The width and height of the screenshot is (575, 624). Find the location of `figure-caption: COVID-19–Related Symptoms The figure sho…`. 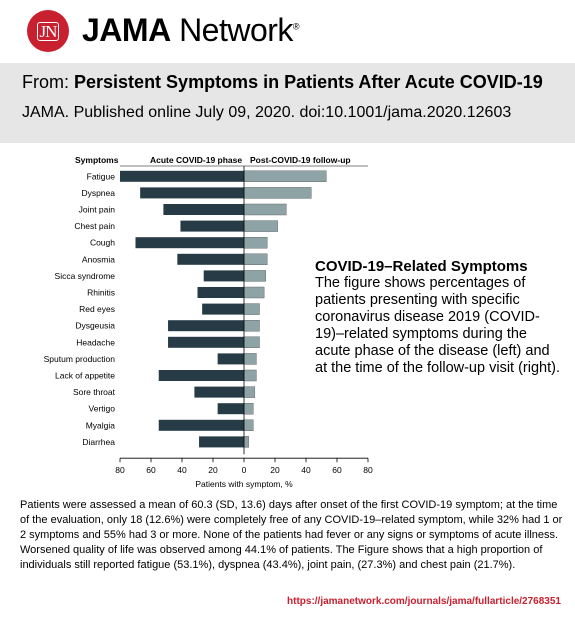

figure-caption: COVID-19–Related Symptoms The figure sho… is located at coordinates (440, 317).